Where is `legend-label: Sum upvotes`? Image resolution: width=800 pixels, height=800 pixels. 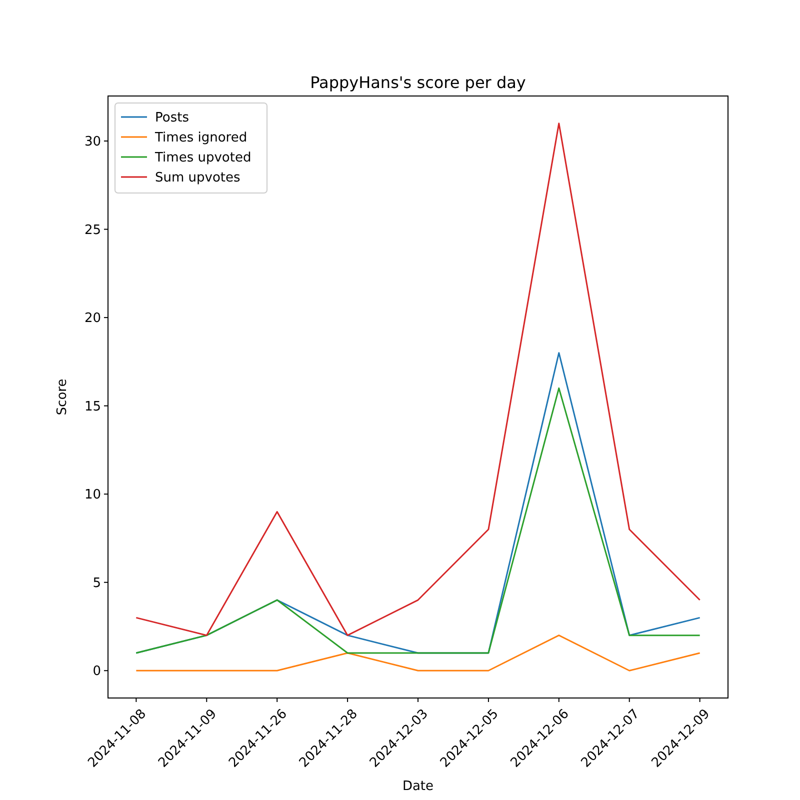
legend-label: Sum upvotes is located at coordinates (198, 178).